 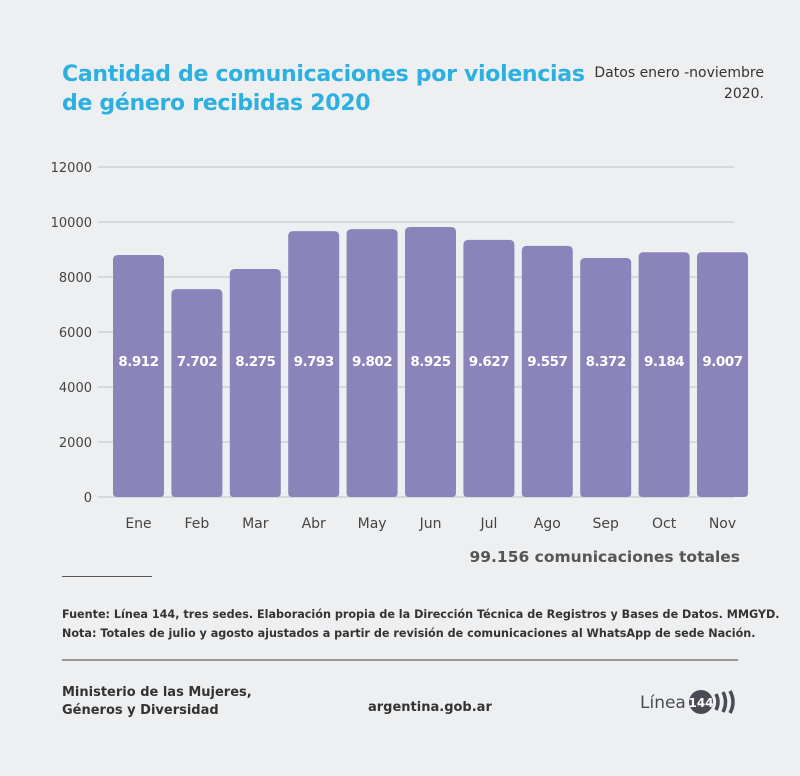 I want to click on bar-Jun, so click(x=430, y=361).